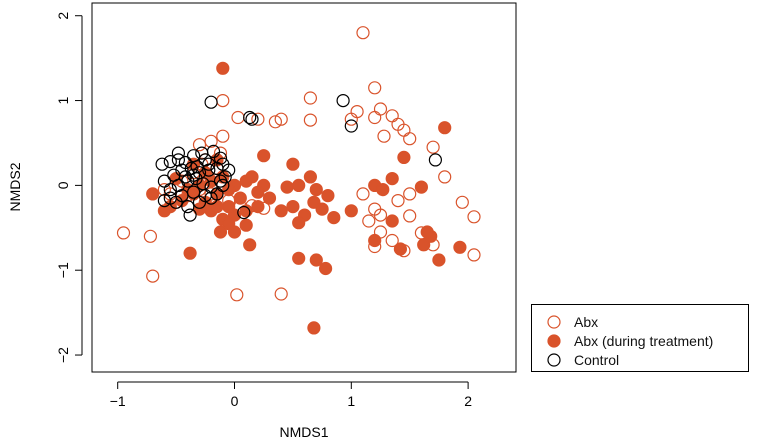  What do you see at coordinates (235, 401) in the screenshot?
I see `x-tick-label: 0` at bounding box center [235, 401].